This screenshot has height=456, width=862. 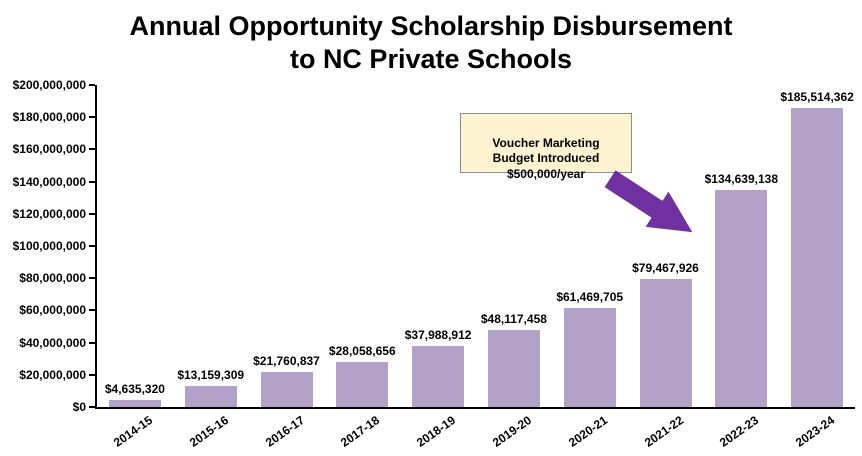 What do you see at coordinates (134, 388) in the screenshot?
I see `bar-value-label: $4,635,320` at bounding box center [134, 388].